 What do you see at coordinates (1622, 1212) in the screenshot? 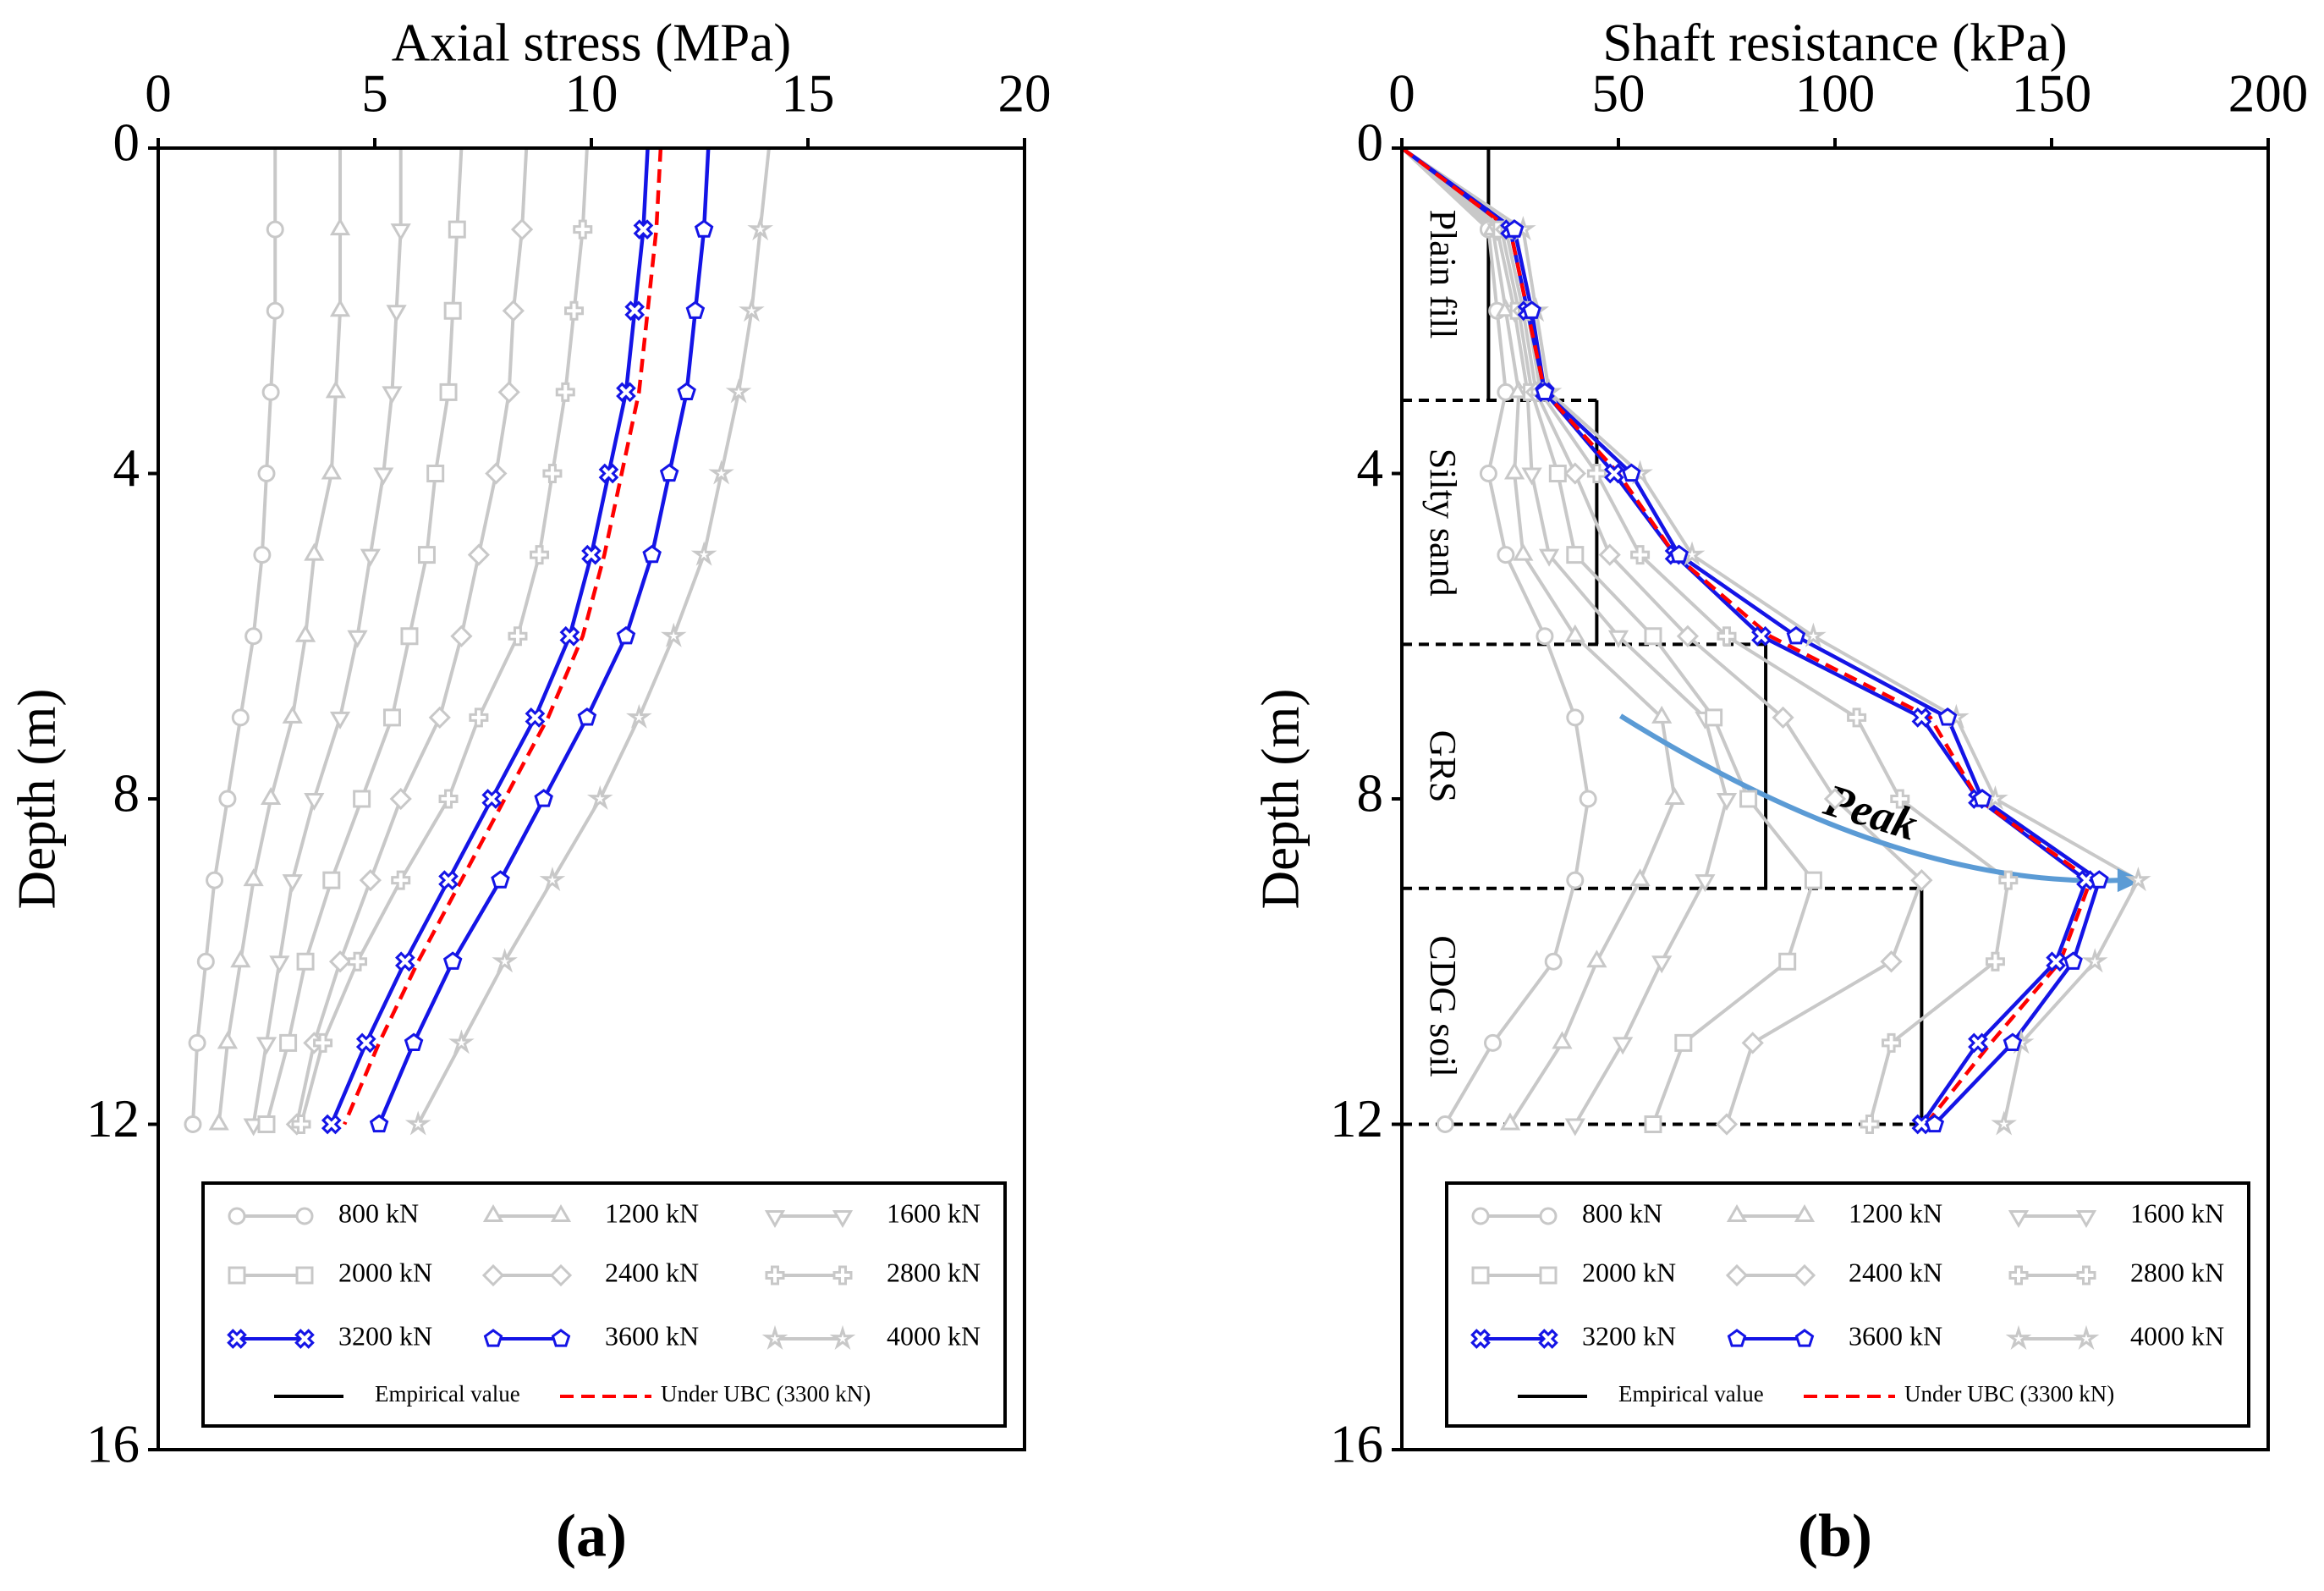
I see `legend-label: 800 kN` at bounding box center [1622, 1212].